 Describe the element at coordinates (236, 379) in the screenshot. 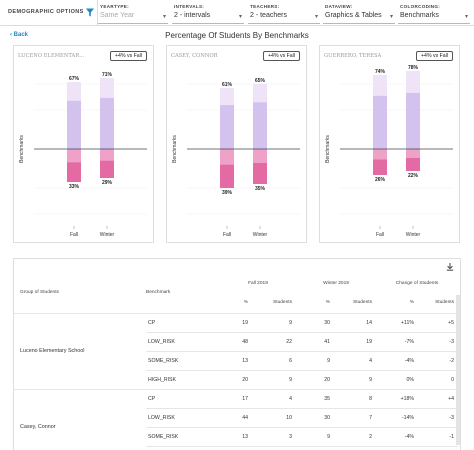

I see `table-row: HIGH_RISK 20 9 20 9 0% 0` at that location.